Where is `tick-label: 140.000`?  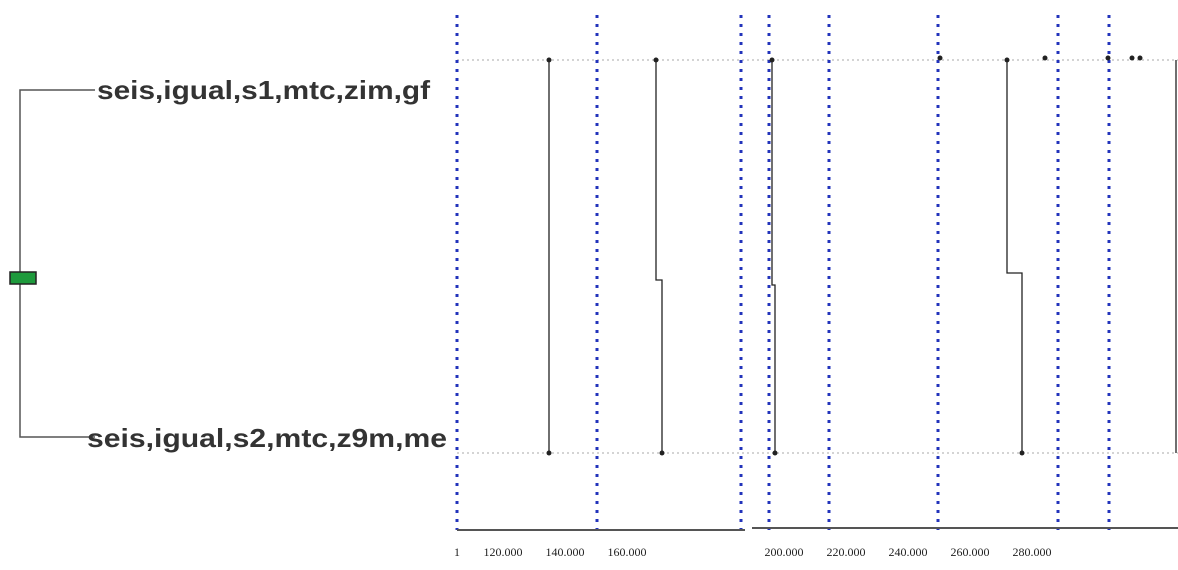 tick-label: 140.000 is located at coordinates (565, 552).